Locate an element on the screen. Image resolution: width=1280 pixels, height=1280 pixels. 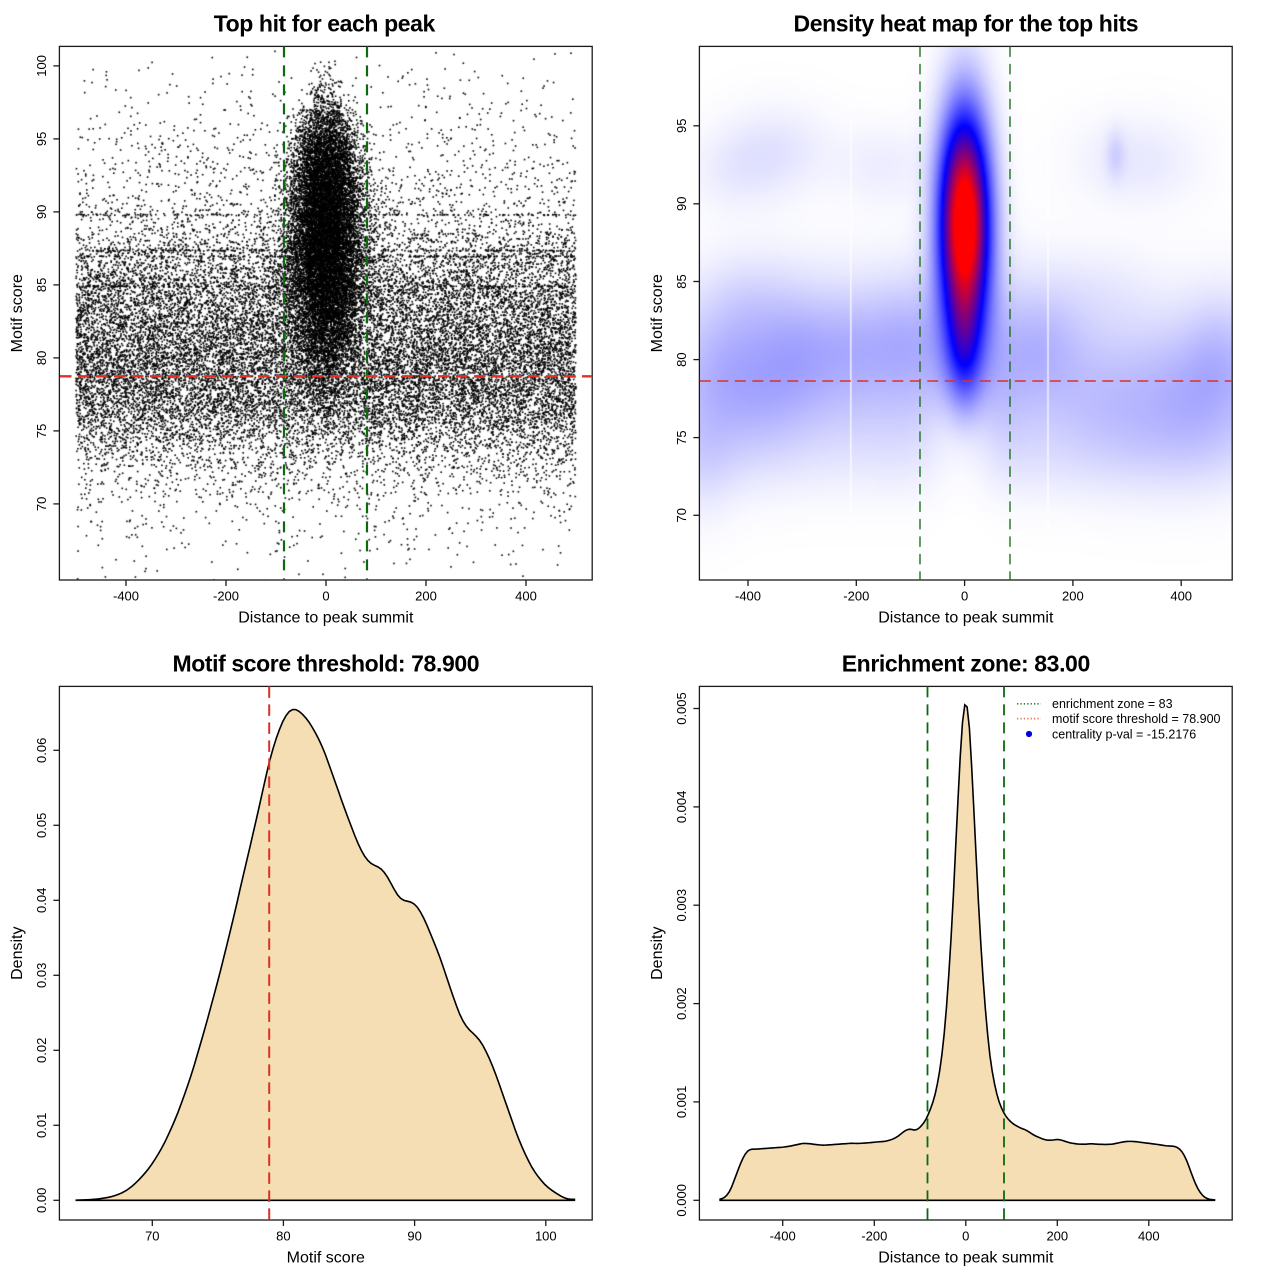
svg-text: Motif score threshold: 78.900 is located at coordinates (325, 664).